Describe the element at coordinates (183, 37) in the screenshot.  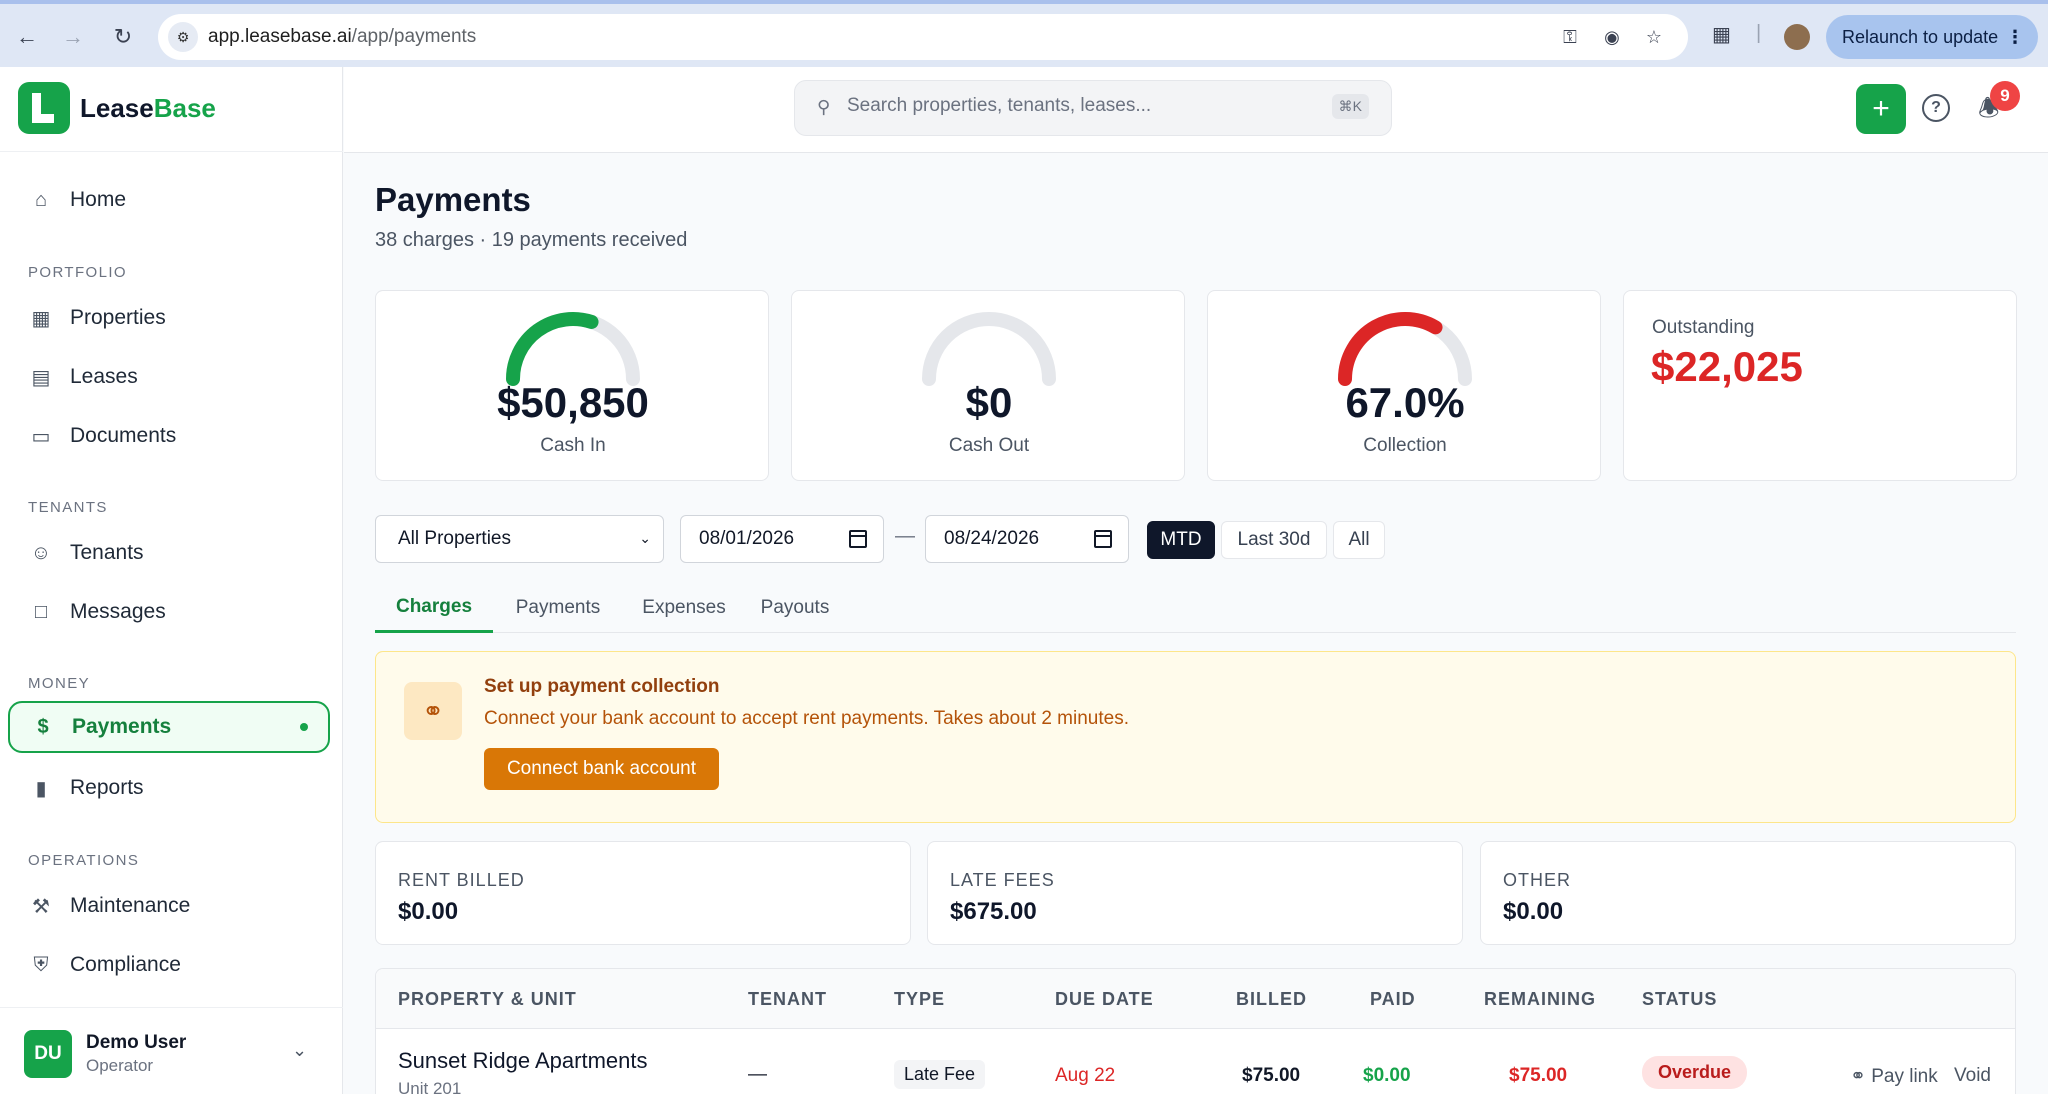
I see `site-settings-icon: ⚙` at that location.